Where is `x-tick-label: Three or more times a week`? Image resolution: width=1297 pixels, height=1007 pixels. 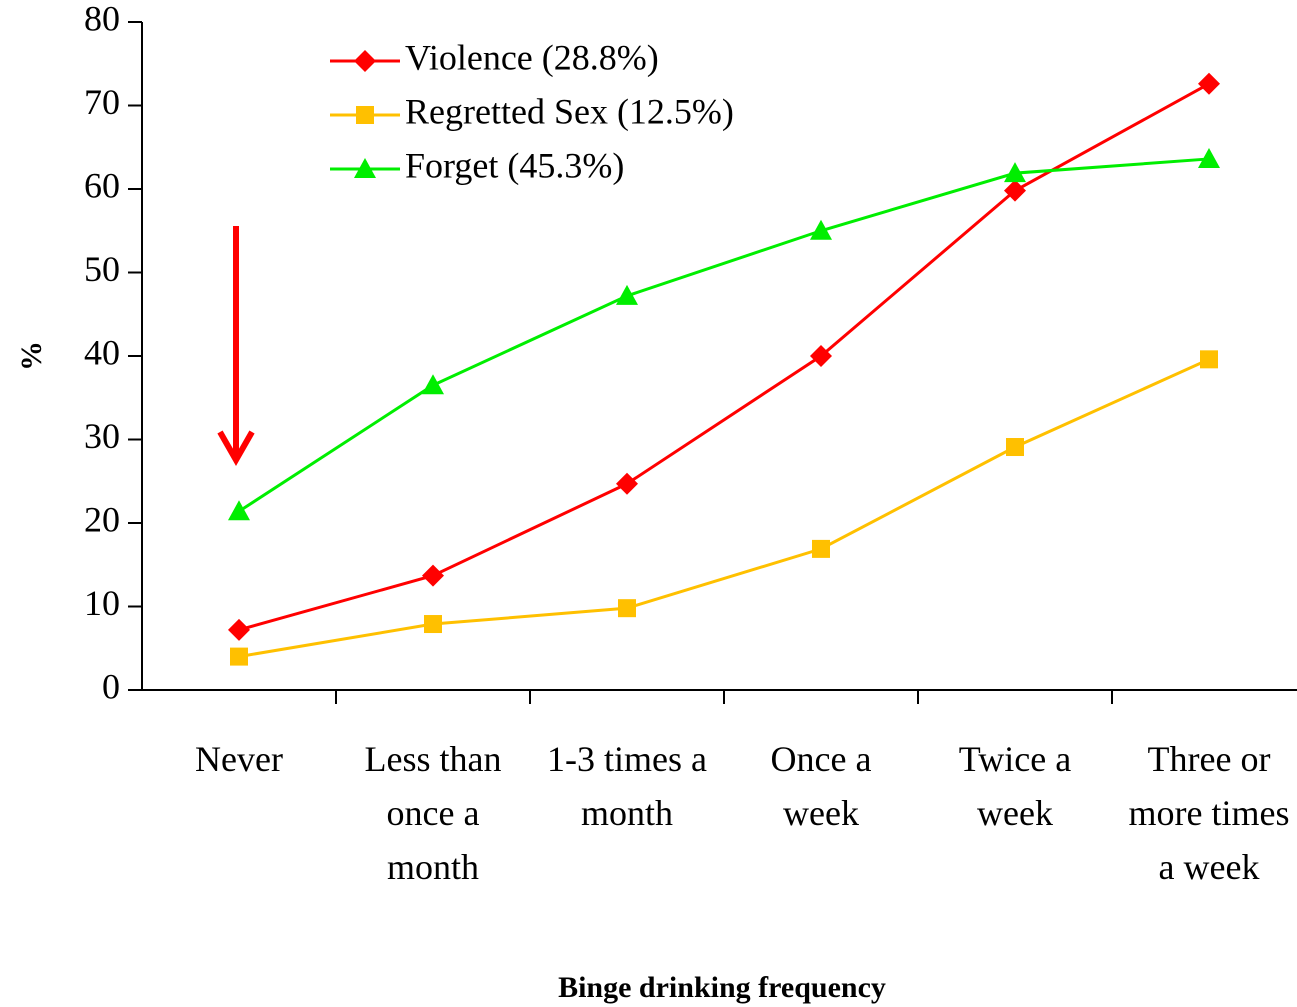 x-tick-label: Three or more times a week is located at coordinates (1209, 813).